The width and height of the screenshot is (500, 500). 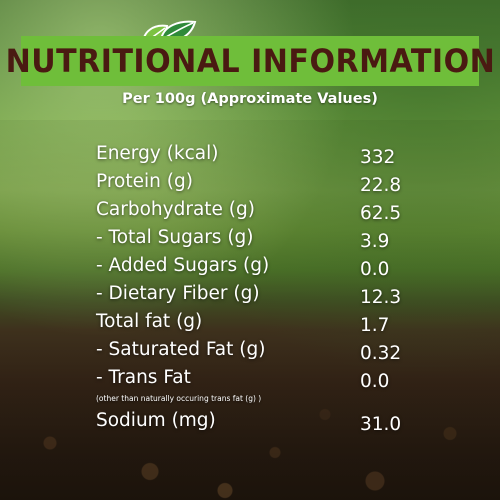 I want to click on nutrient-value: 3.9, so click(x=375, y=241).